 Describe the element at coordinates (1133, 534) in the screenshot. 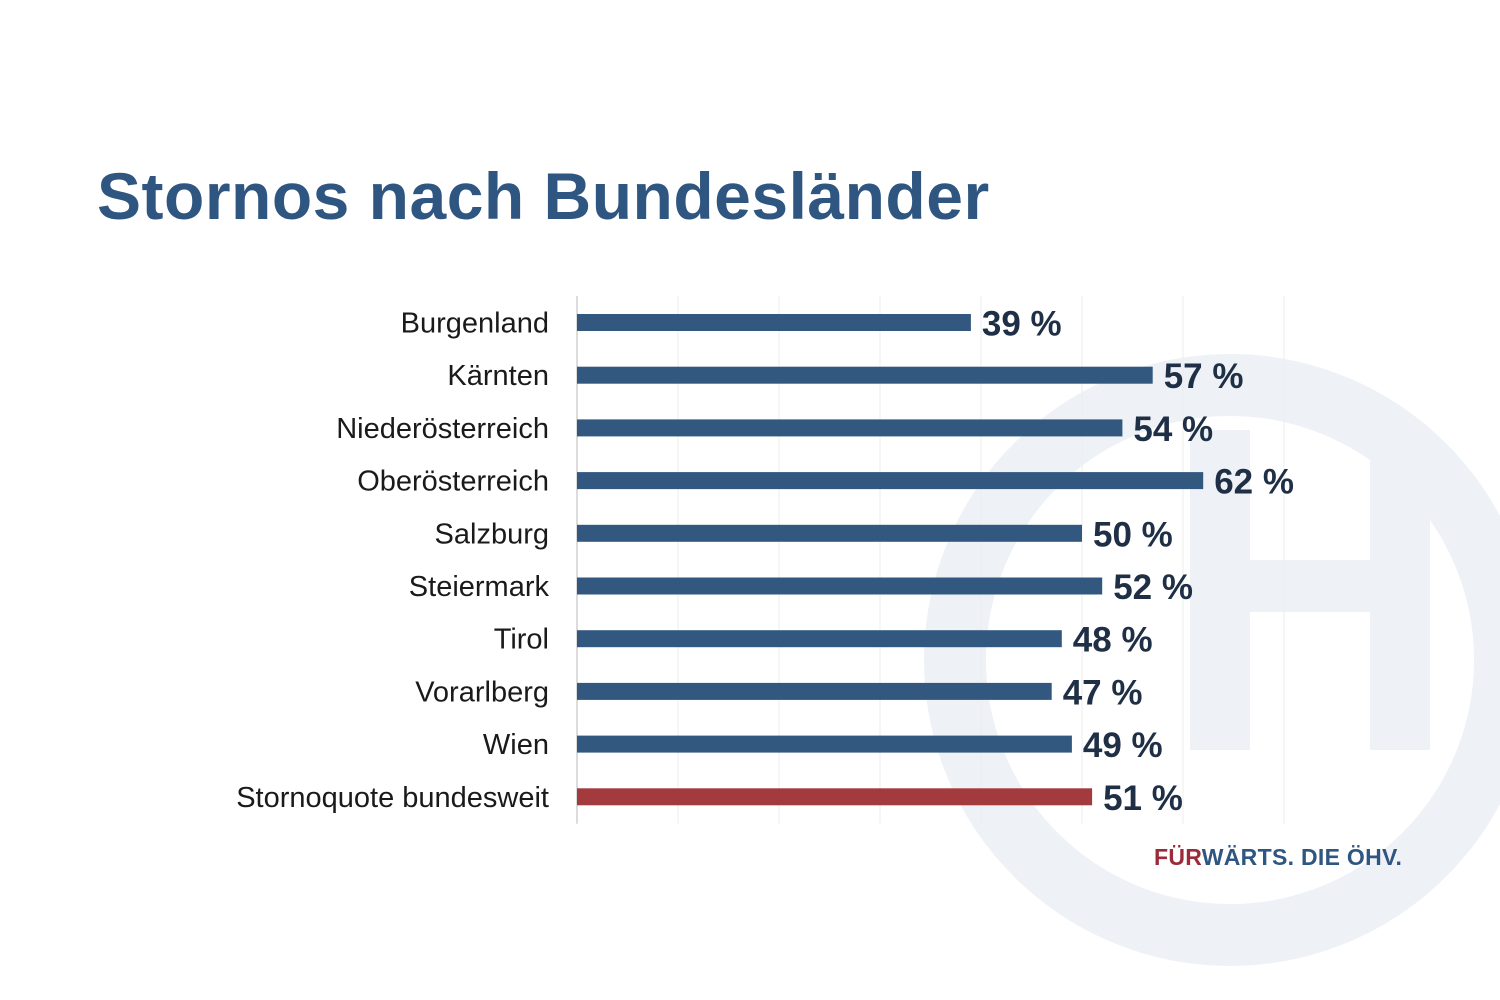

I see `value-label: 50 %` at that location.